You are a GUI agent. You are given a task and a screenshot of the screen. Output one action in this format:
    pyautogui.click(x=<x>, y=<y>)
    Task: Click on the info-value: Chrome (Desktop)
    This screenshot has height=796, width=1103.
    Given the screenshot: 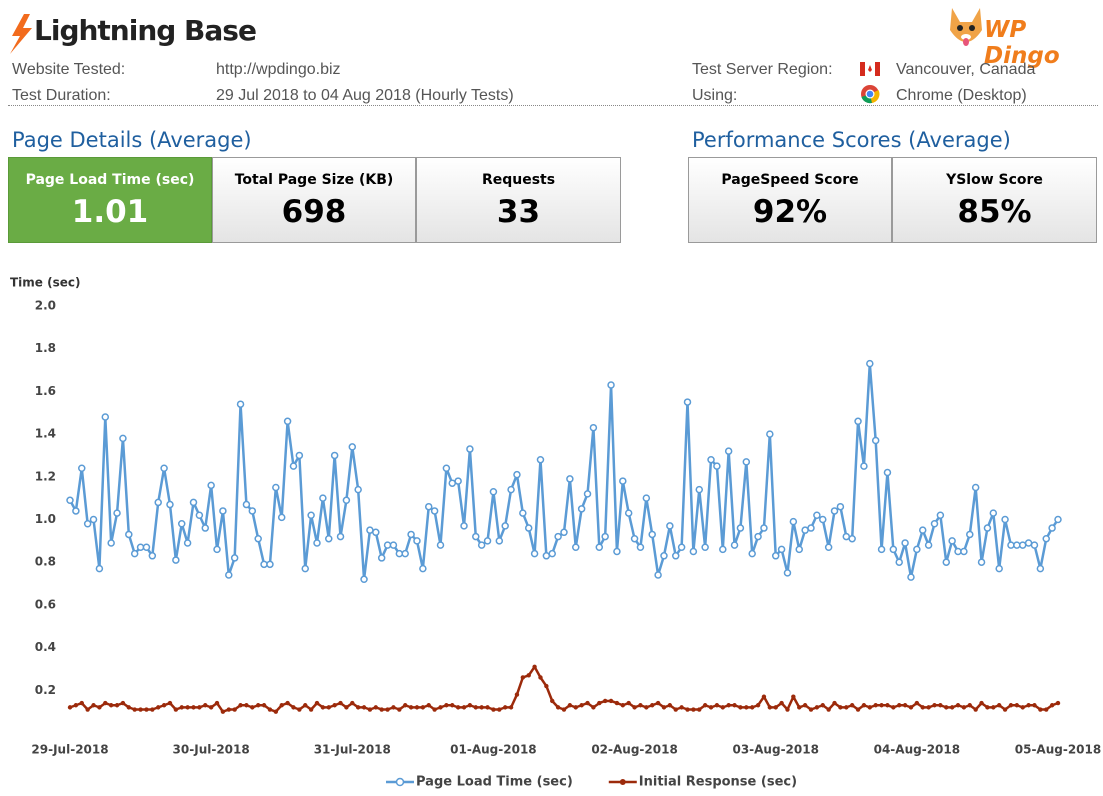 What is the action you would take?
    pyautogui.click(x=961, y=95)
    